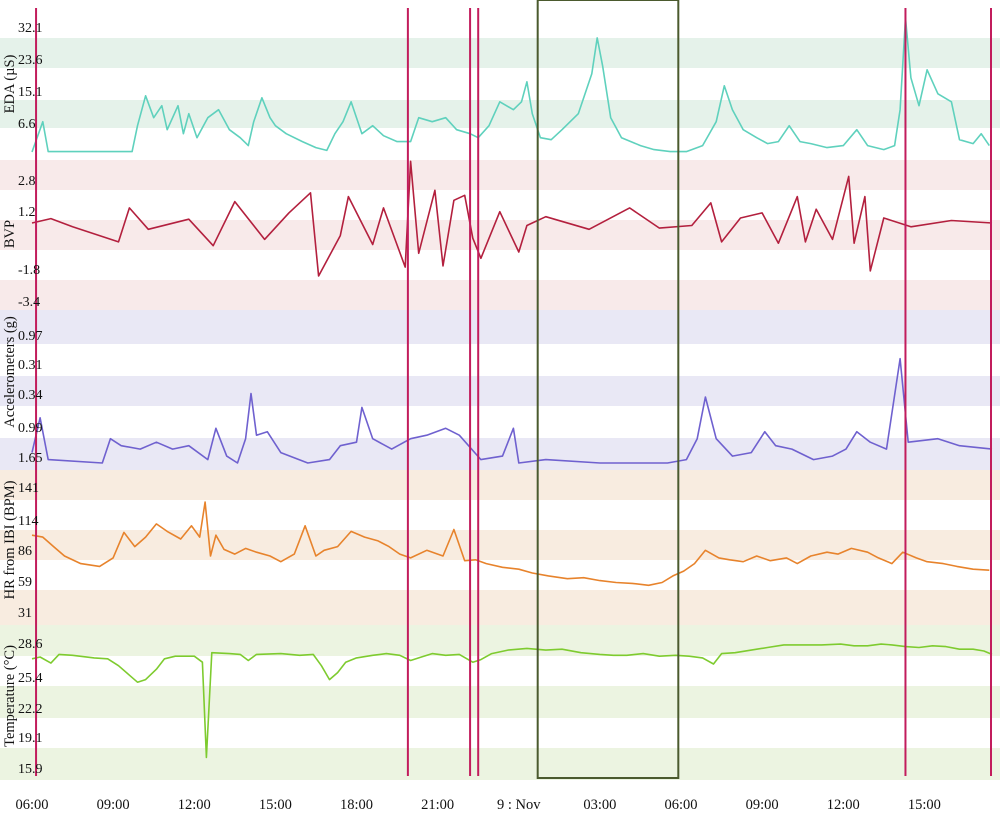  Describe the element at coordinates (29, 270) in the screenshot. I see `bvp-y-tick-label: -1.8` at that location.